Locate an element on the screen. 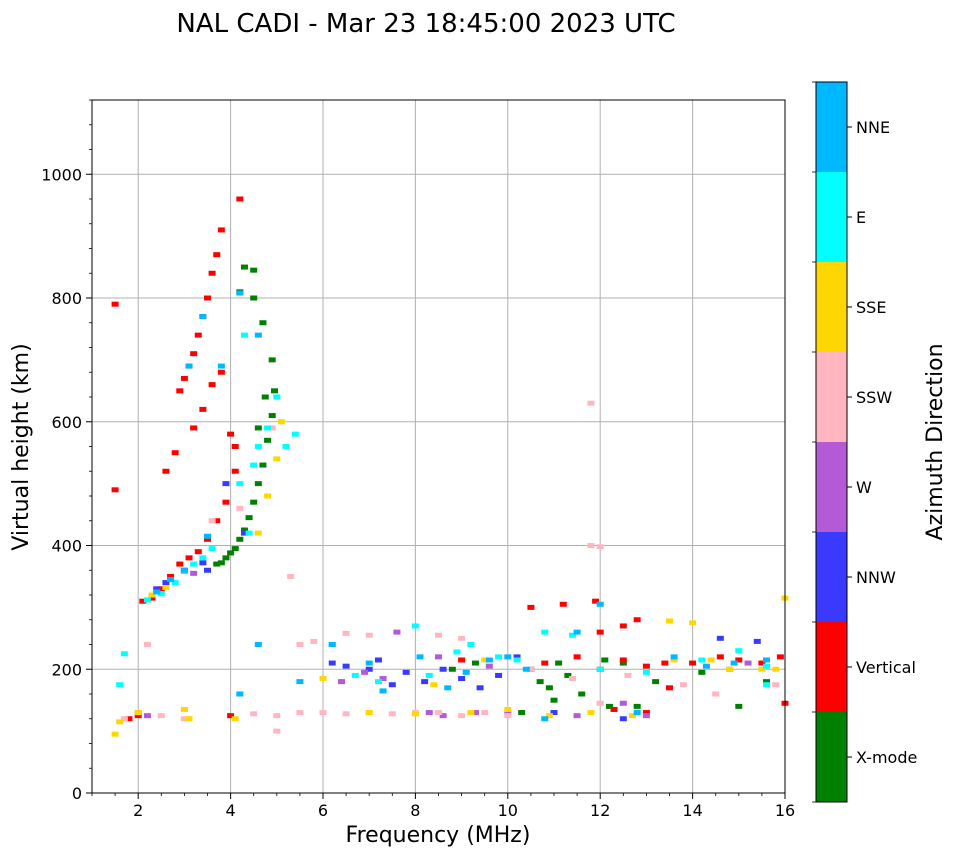 Image resolution: width=958 pixels, height=857 pixels. x-tick-label: 10 is located at coordinates (508, 810).